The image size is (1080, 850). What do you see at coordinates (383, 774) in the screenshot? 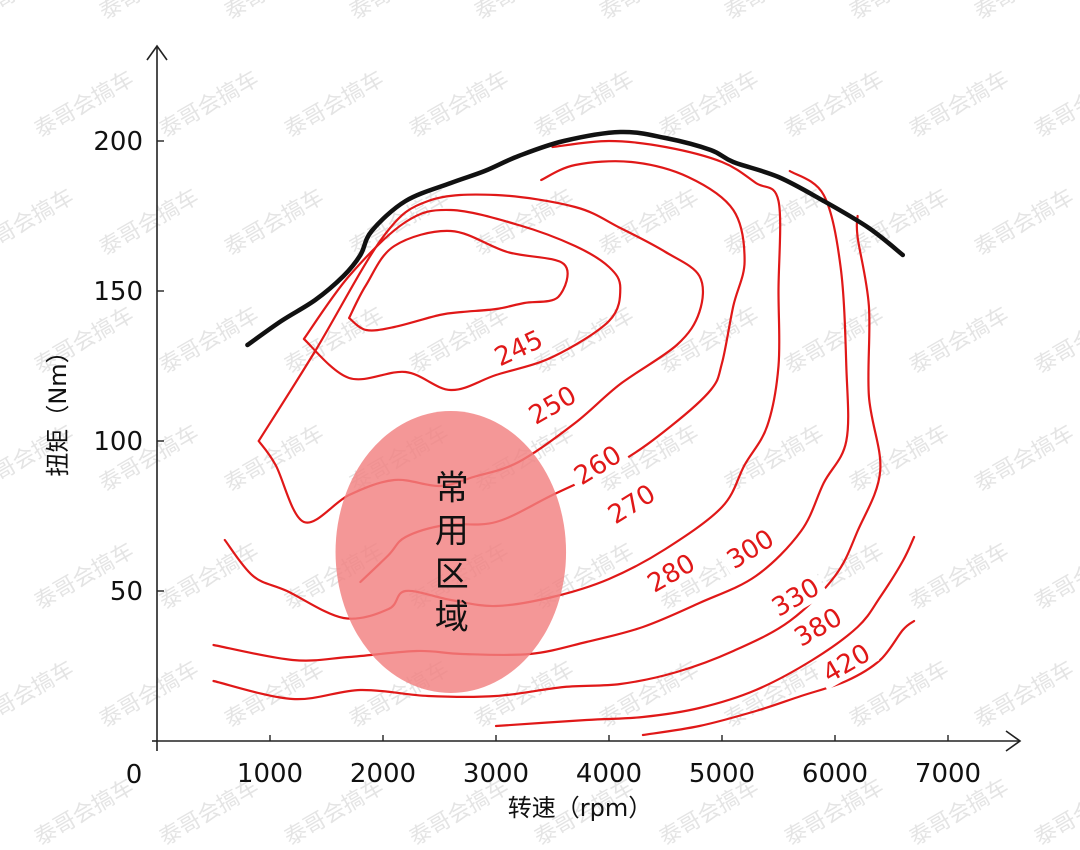
I see `x-tick-label: 2000` at bounding box center [383, 774].